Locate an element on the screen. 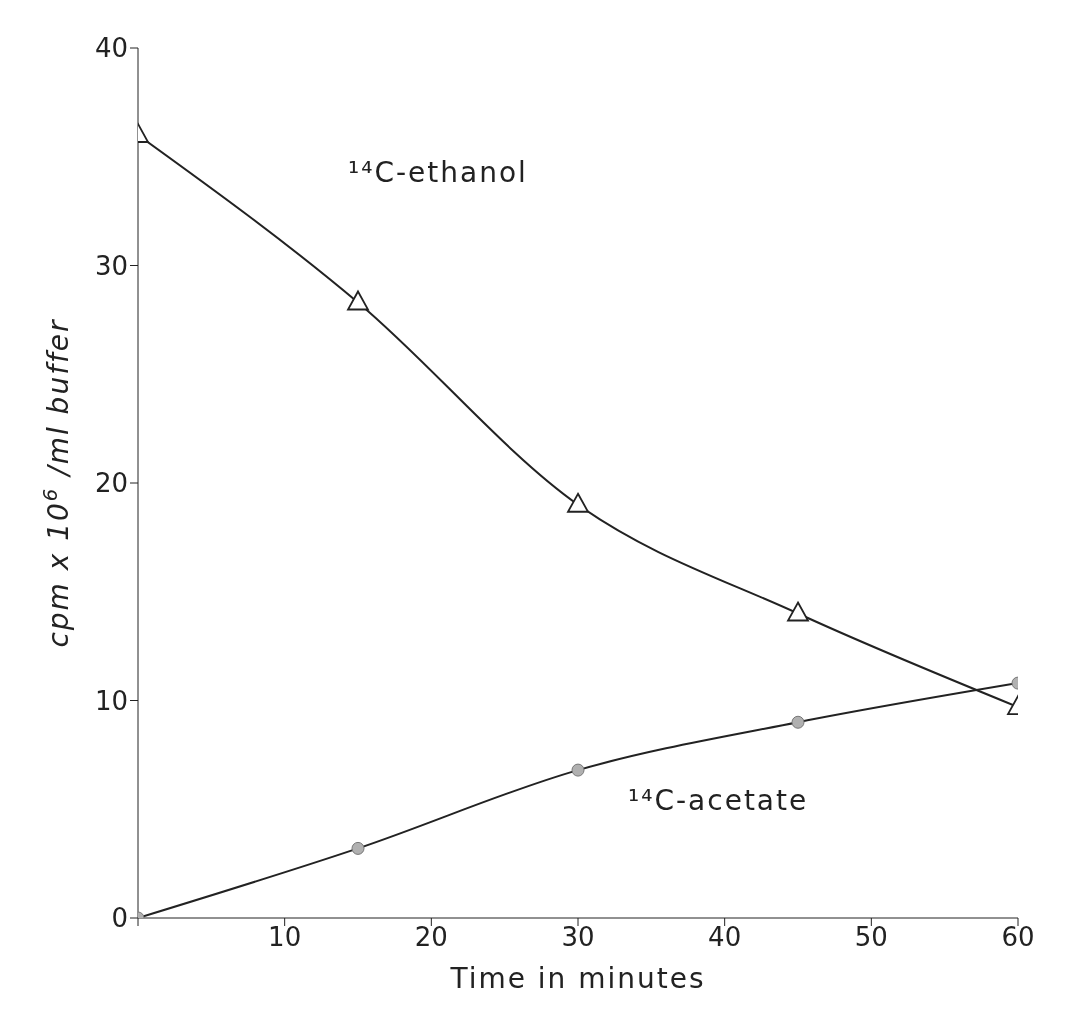  x-axis-title: Time in minutes is located at coordinates (577, 978).